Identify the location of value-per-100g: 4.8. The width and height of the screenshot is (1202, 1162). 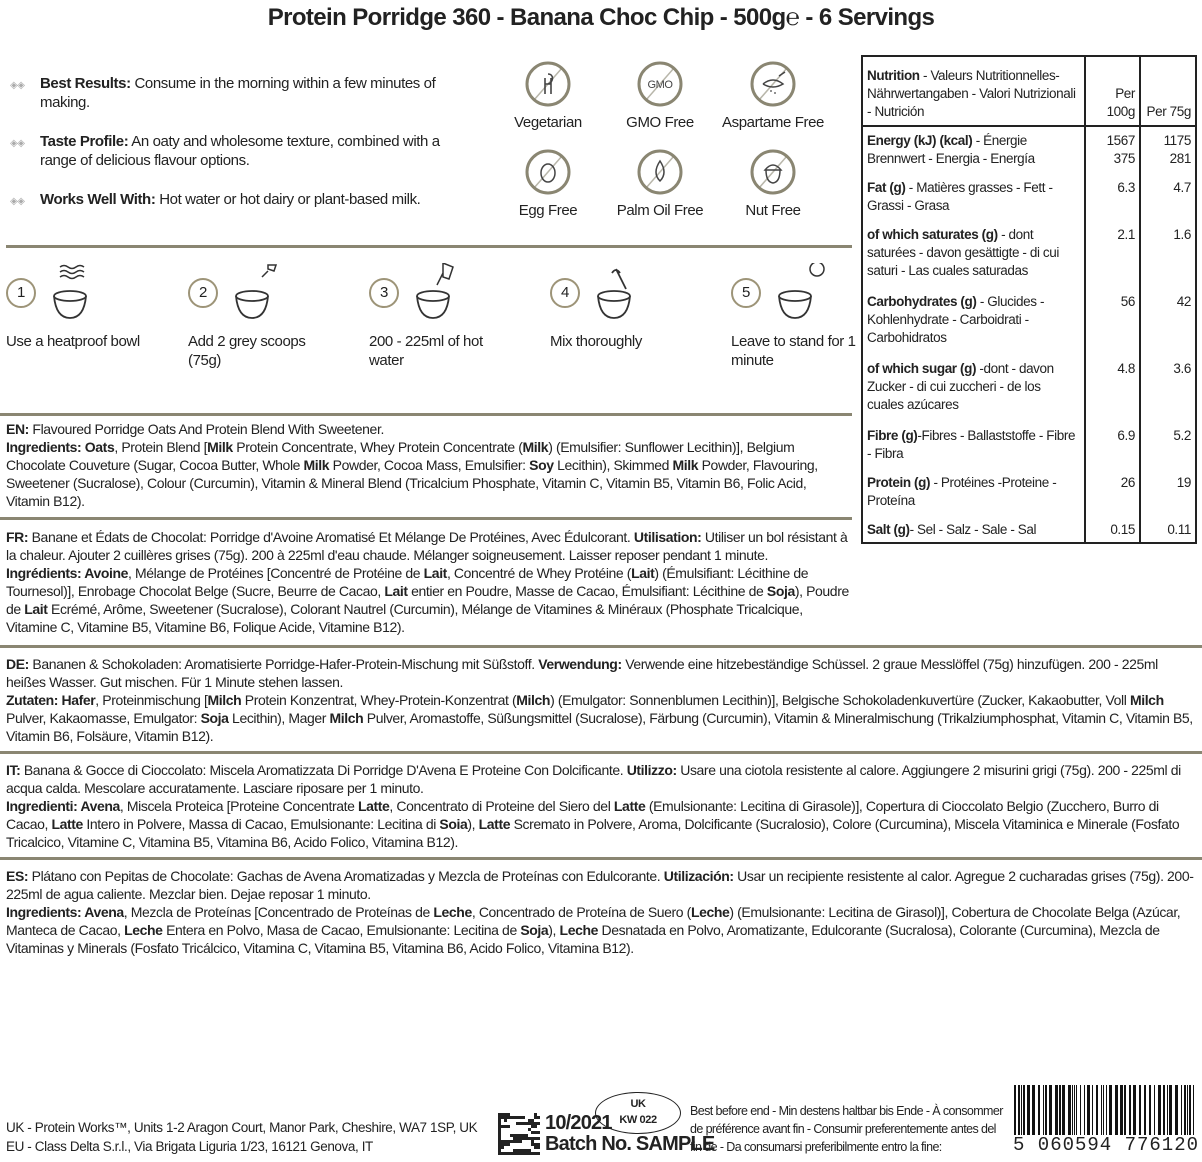
(1112, 389).